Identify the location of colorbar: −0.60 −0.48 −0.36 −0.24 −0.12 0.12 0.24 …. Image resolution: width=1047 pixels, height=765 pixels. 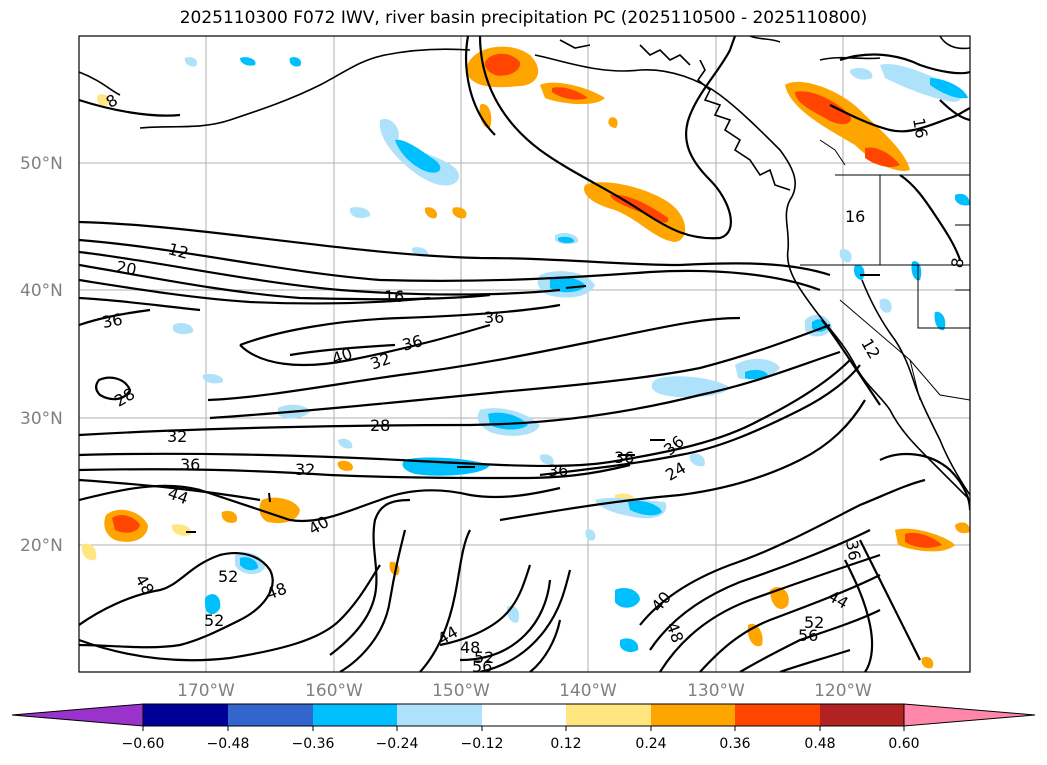
(523, 727).